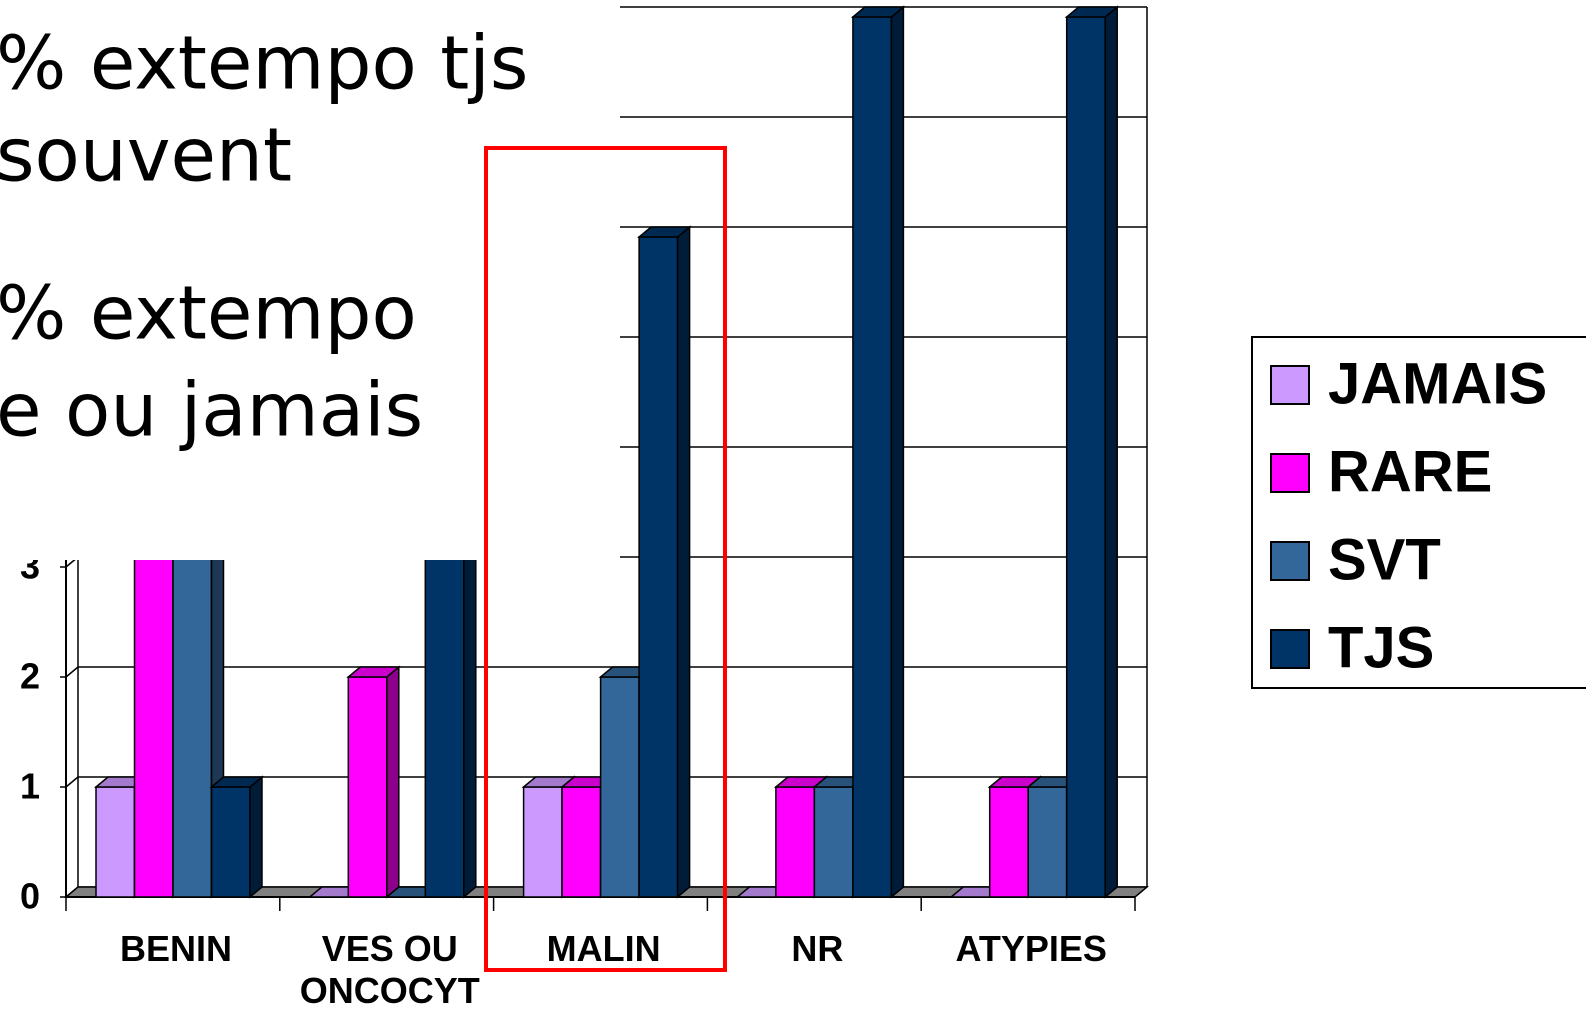  I want to click on annotation: % extempo, so click(208, 314).